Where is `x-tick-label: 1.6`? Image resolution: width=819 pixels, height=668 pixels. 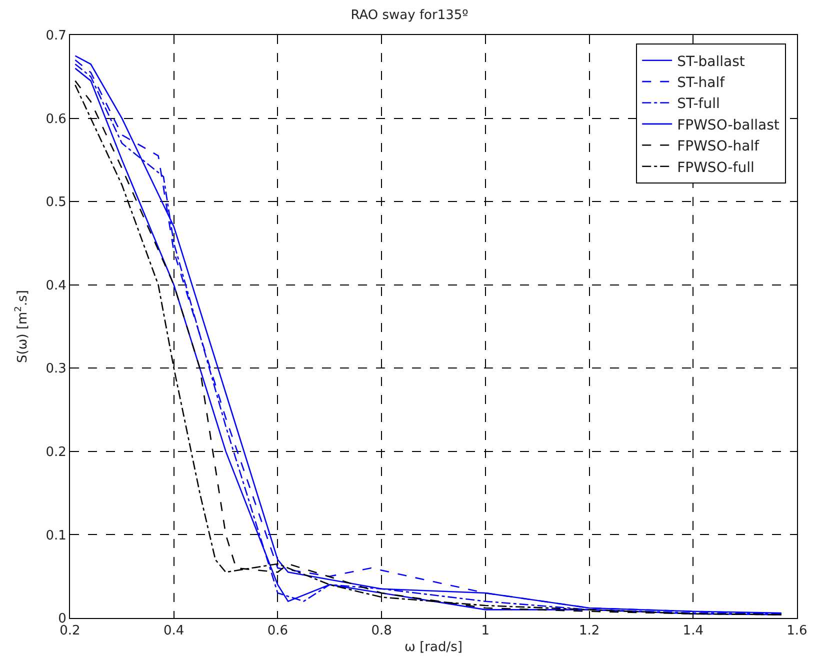 x-tick-label: 1.6 is located at coordinates (797, 631).